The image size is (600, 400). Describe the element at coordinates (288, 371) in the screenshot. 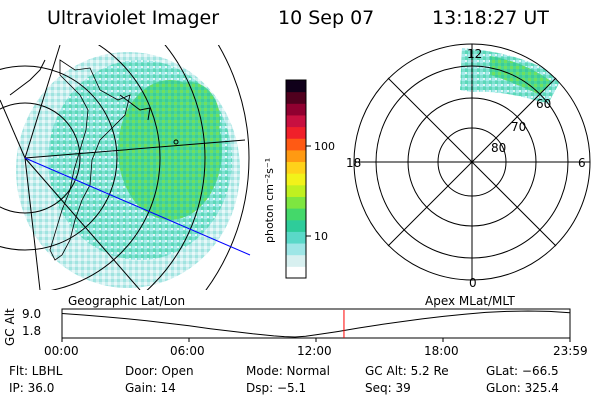

I see `mode-field: Mode: Normal` at that location.